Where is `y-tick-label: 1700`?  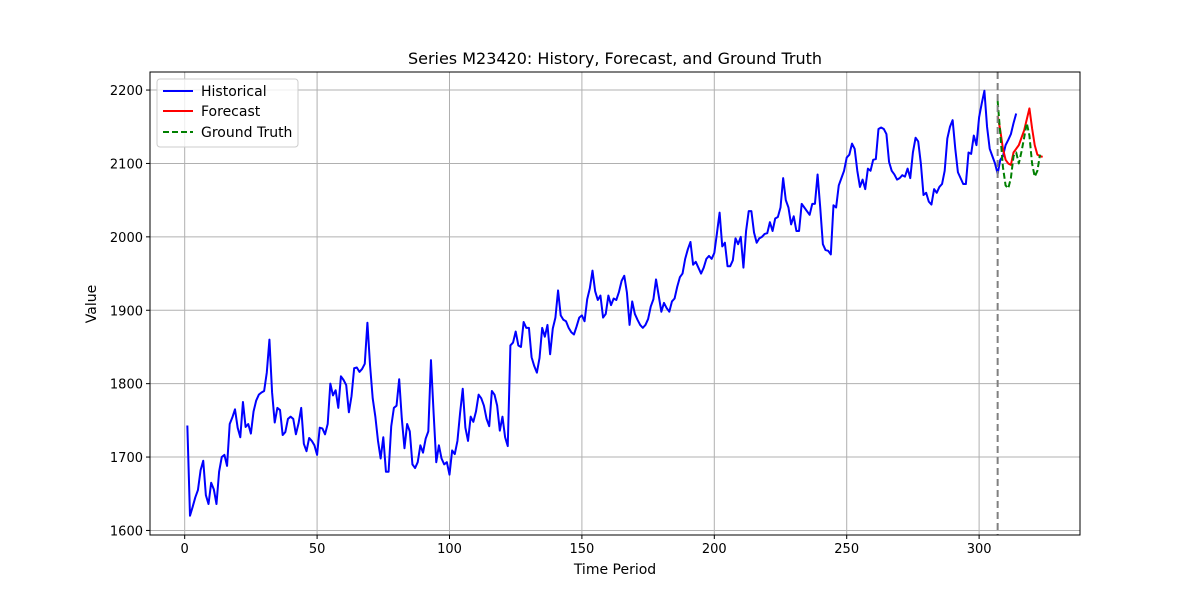
y-tick-label: 1700 is located at coordinates (126, 458).